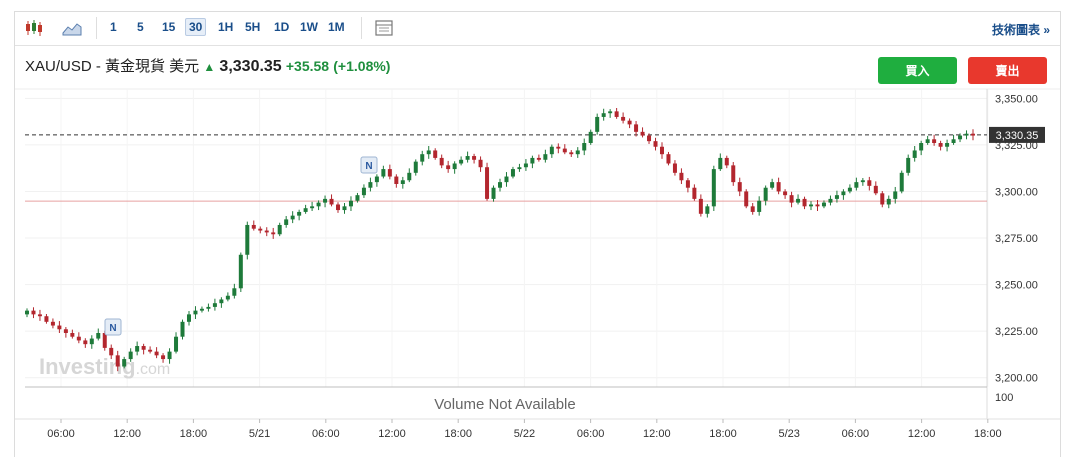 This screenshot has height=457, width=1075. What do you see at coordinates (226, 27) in the screenshot?
I see `timeframe-1h: 1H` at bounding box center [226, 27].